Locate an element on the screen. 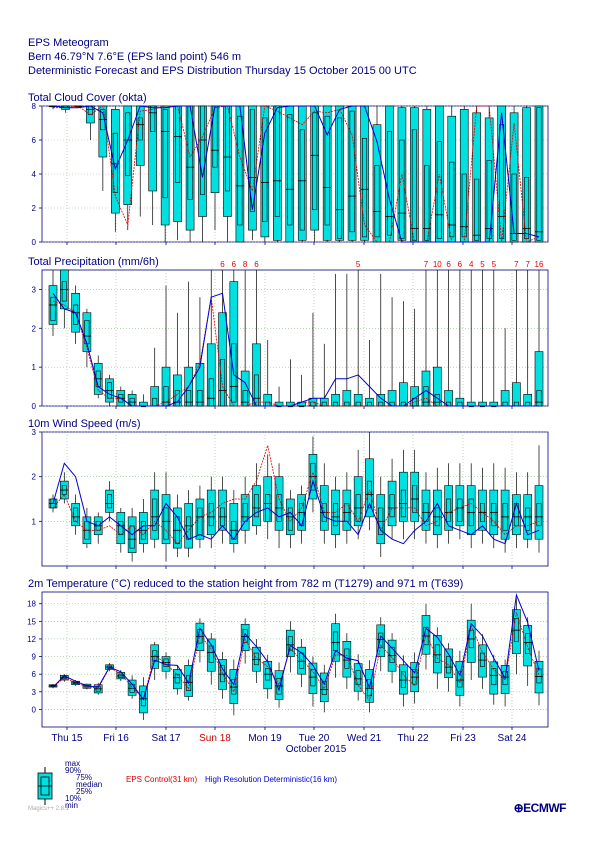 The image size is (596, 842). legend-box-icon is located at coordinates (45, 786).